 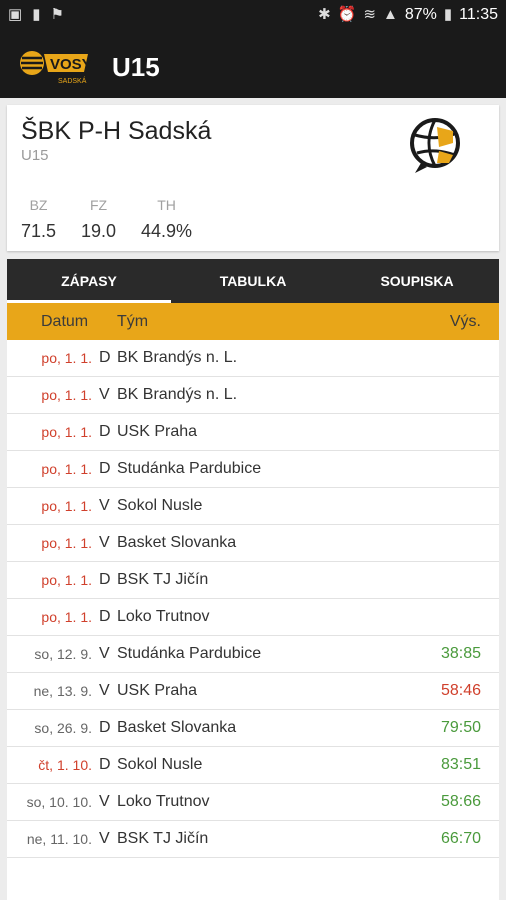 I want to click on match-row: po, 1. 1. V Sokol Nusle, so click(x=253, y=506).